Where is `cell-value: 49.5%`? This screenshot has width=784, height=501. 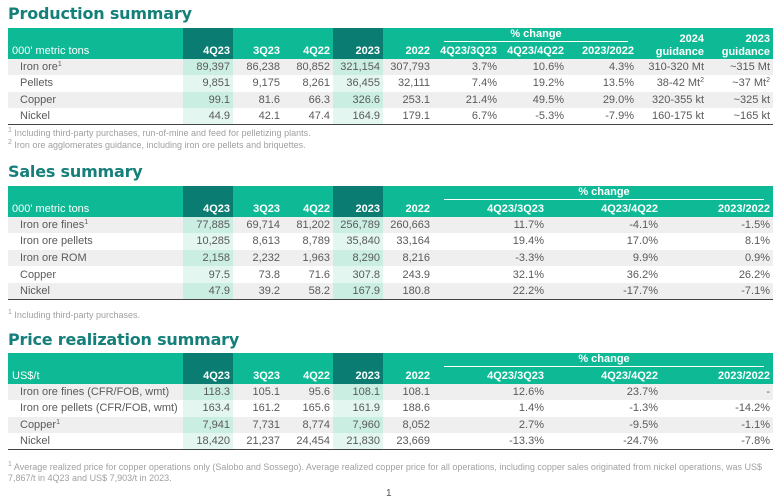 cell-value: 49.5% is located at coordinates (533, 100).